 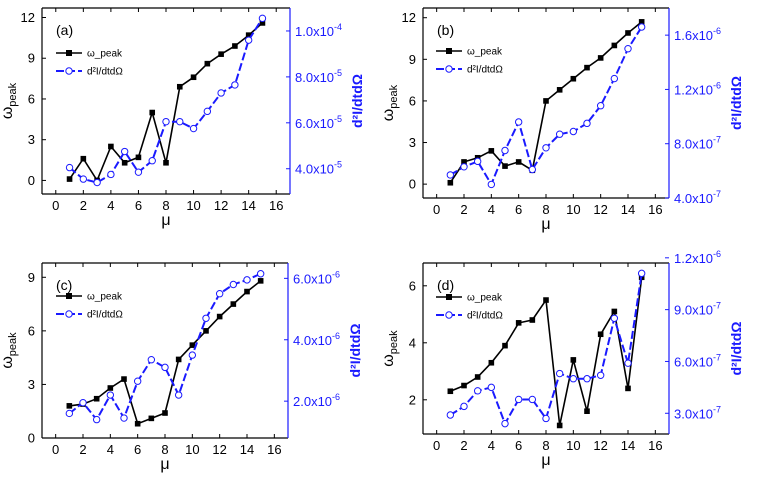 What do you see at coordinates (138, 205) in the screenshot?
I see `x-tick-label: 6` at bounding box center [138, 205].